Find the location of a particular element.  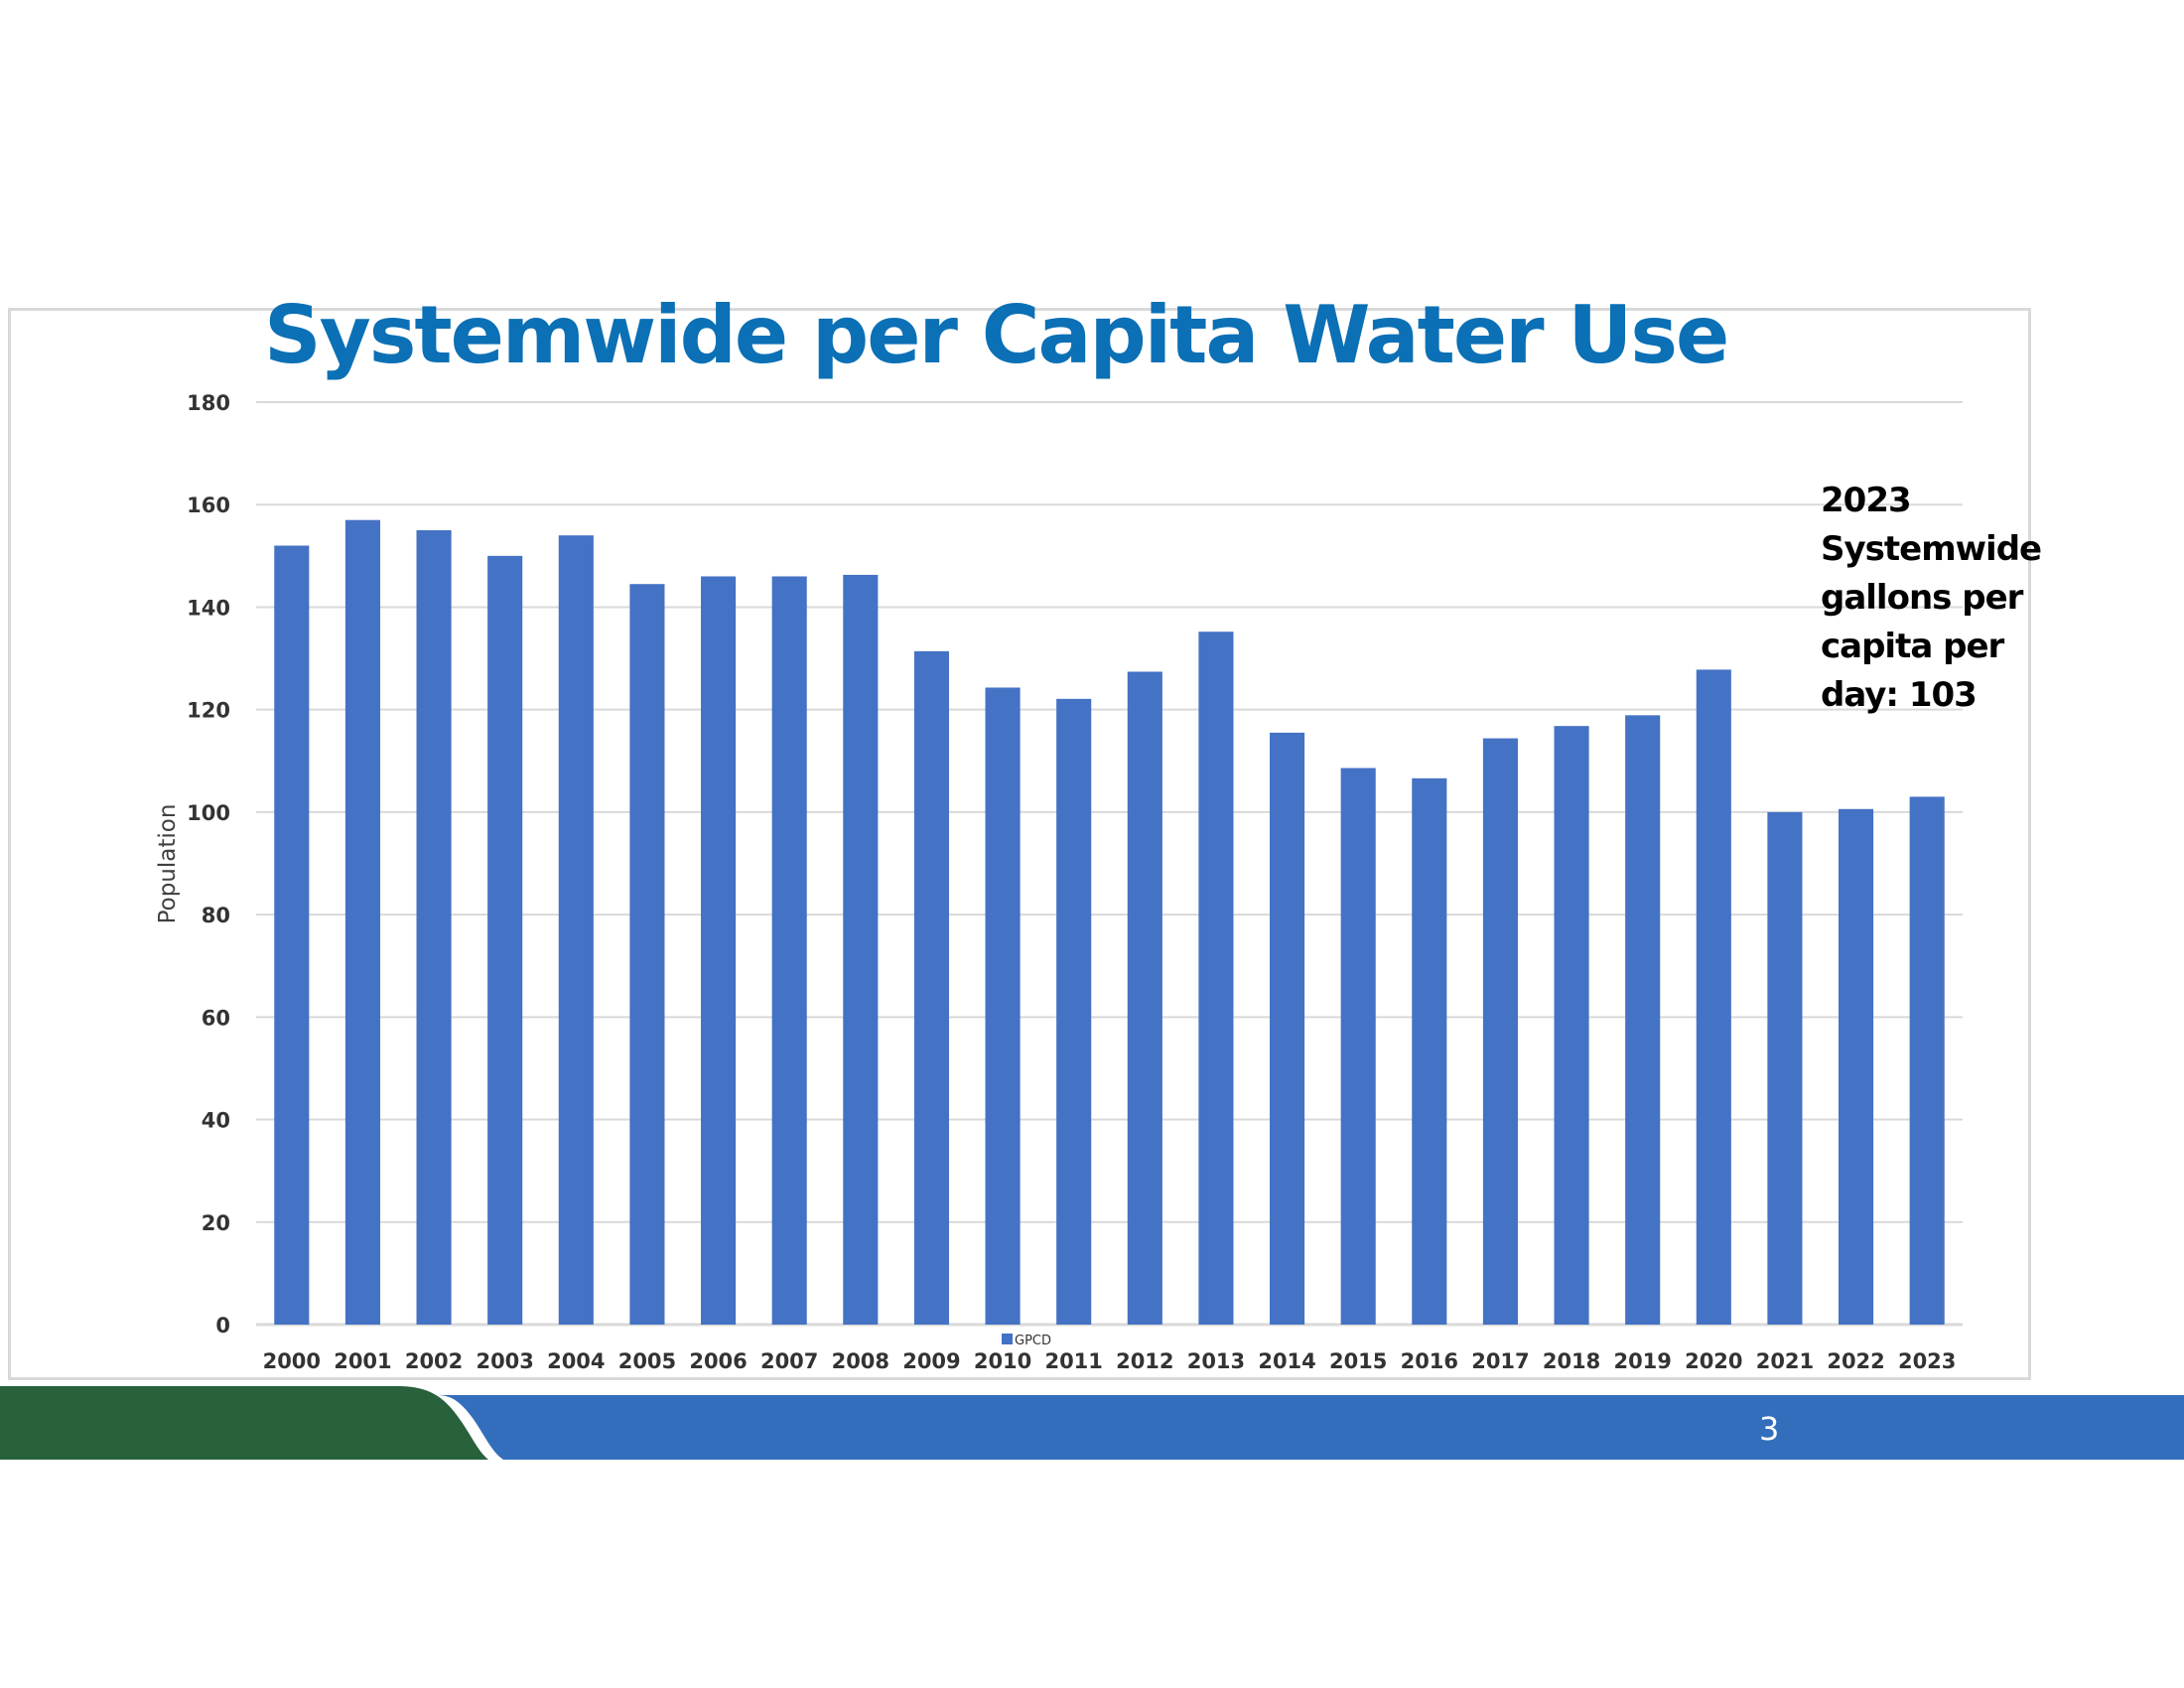

bar-2003 is located at coordinates (505, 940).